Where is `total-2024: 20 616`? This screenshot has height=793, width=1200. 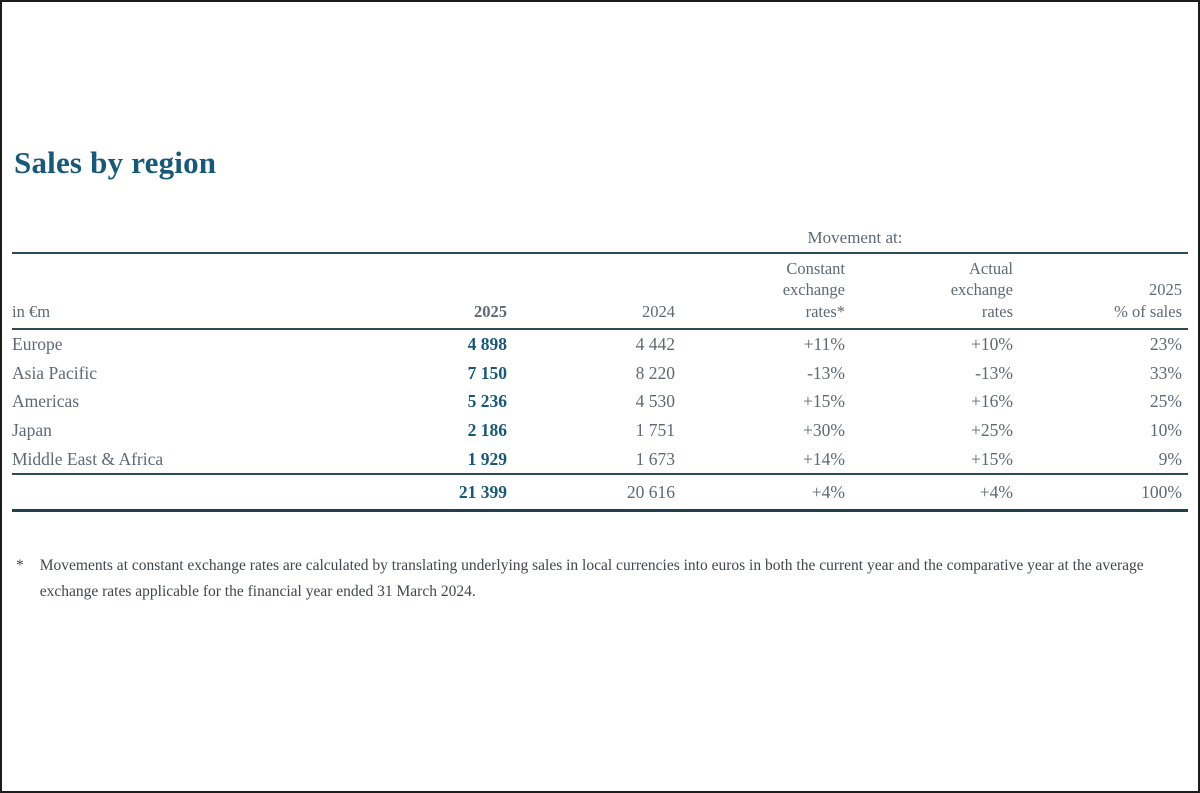
total-2024: 20 616 is located at coordinates (650, 491).